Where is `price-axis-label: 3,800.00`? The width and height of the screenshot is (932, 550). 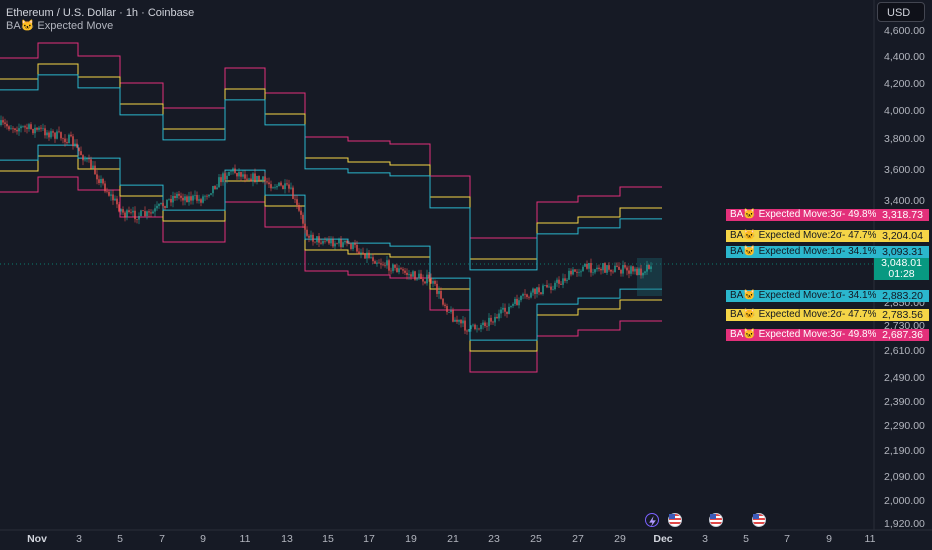
price-axis-label: 3,800.00 is located at coordinates (904, 139).